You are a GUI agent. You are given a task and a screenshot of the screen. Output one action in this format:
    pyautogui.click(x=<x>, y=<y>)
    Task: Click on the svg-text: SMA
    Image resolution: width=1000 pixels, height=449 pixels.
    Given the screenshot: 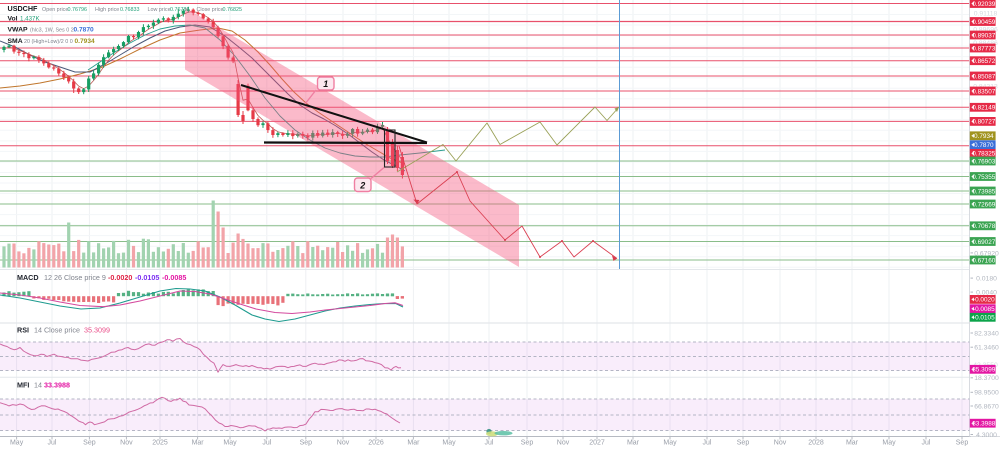 What is the action you would take?
    pyautogui.click(x=15, y=41)
    